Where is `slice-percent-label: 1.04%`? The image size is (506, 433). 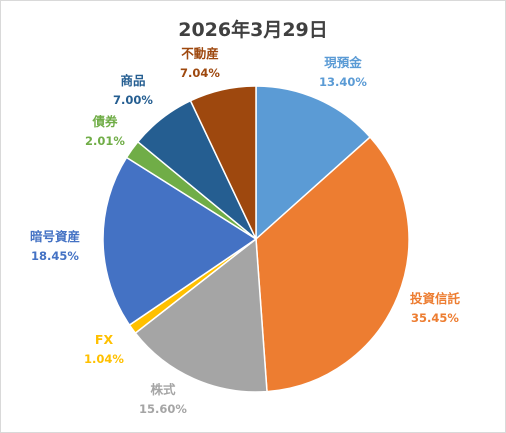
slice-percent-label: 1.04% is located at coordinates (104, 359).